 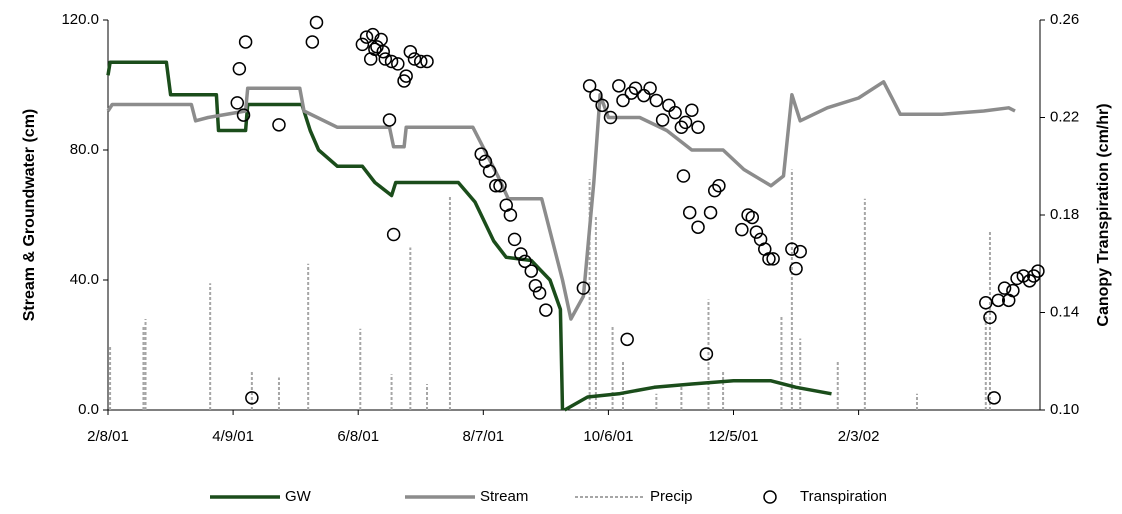 I want to click on y2-tick-label: 0.22, so click(x=1064, y=116).